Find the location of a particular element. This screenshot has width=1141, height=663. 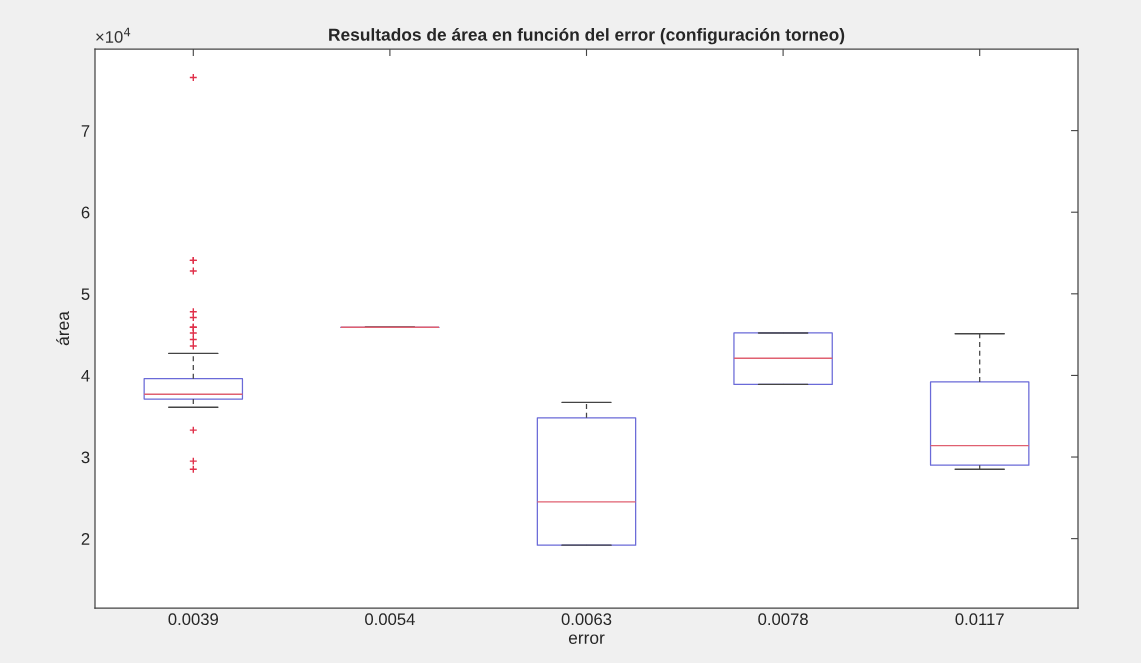

y-tick-label: 5 is located at coordinates (85, 294).